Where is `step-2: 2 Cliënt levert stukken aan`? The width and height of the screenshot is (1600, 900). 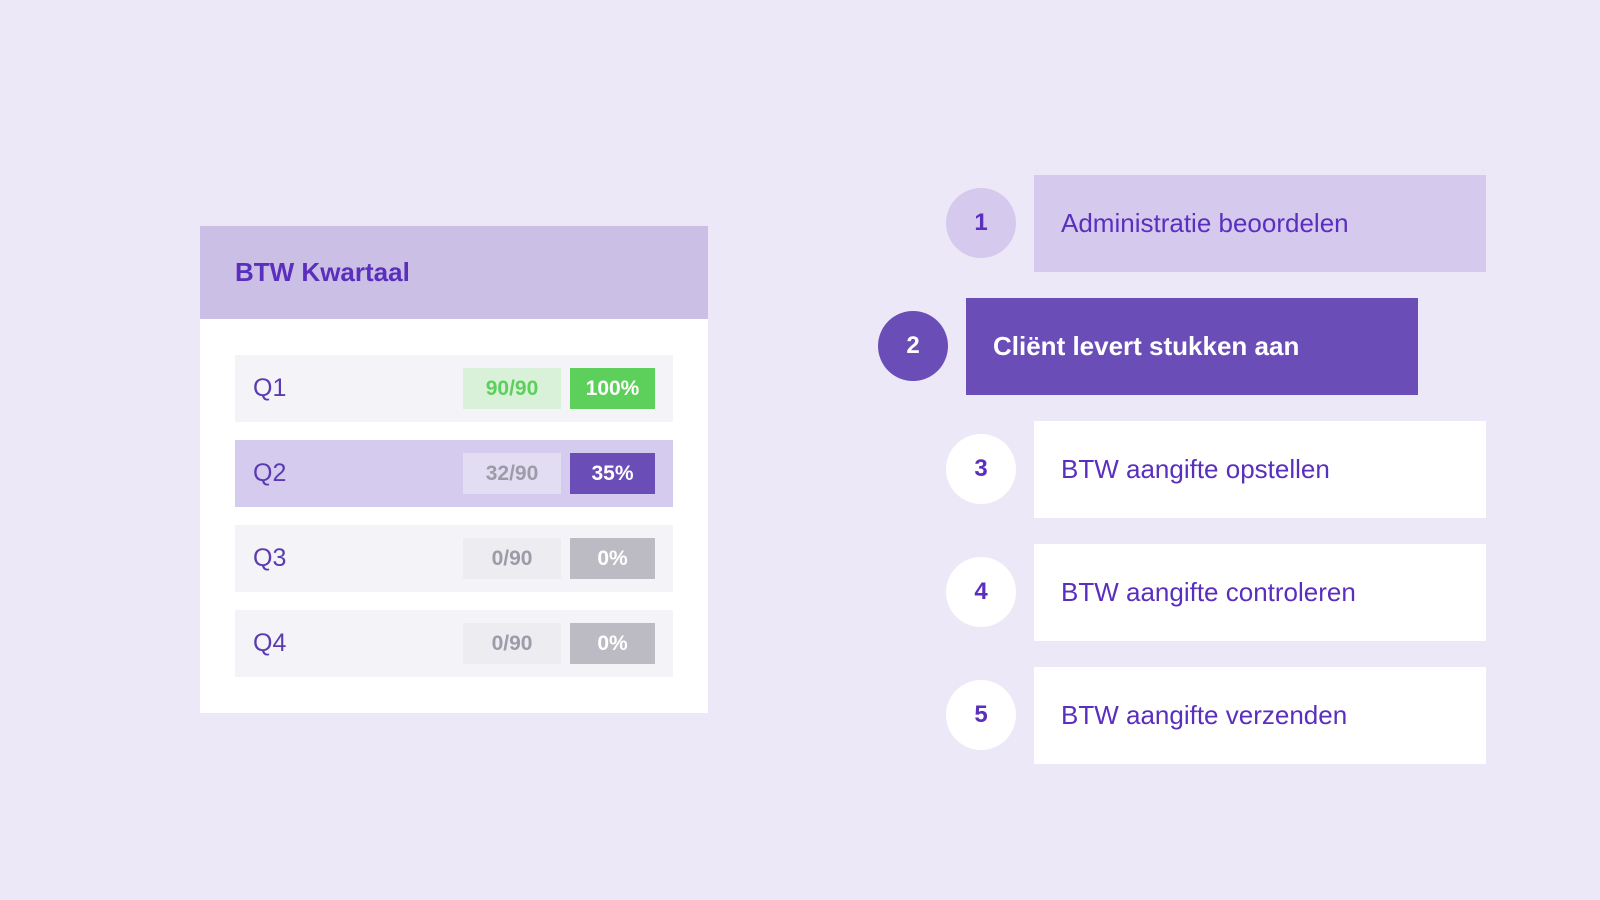 step-2: 2 Cliënt levert stukken aan is located at coordinates (1148, 346).